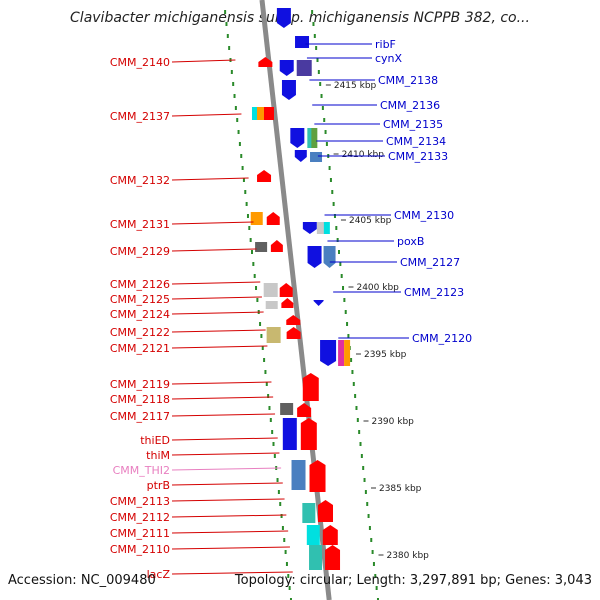 This screenshot has width=600, height=600. Describe the element at coordinates (416, 141) in the screenshot. I see `right-label: CMM_2134` at that location.